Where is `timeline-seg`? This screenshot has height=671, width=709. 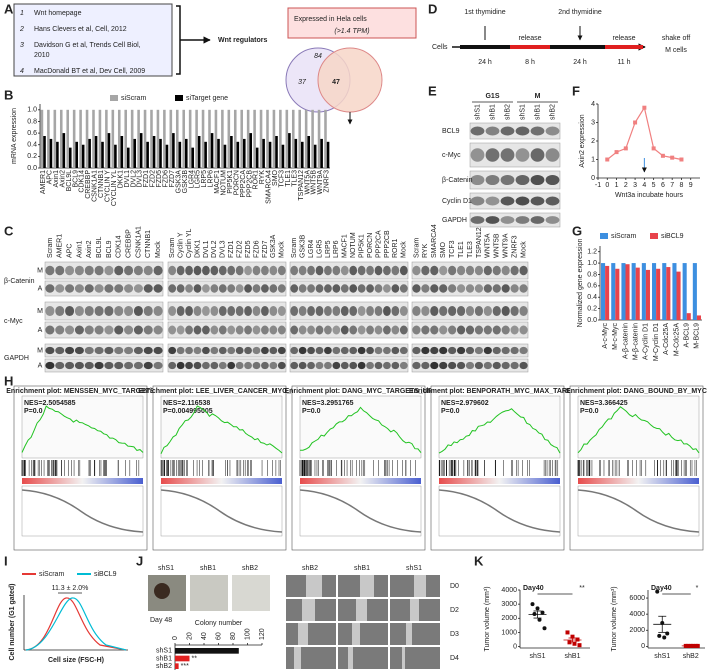
timeline-seg is located at coordinates (624, 47).